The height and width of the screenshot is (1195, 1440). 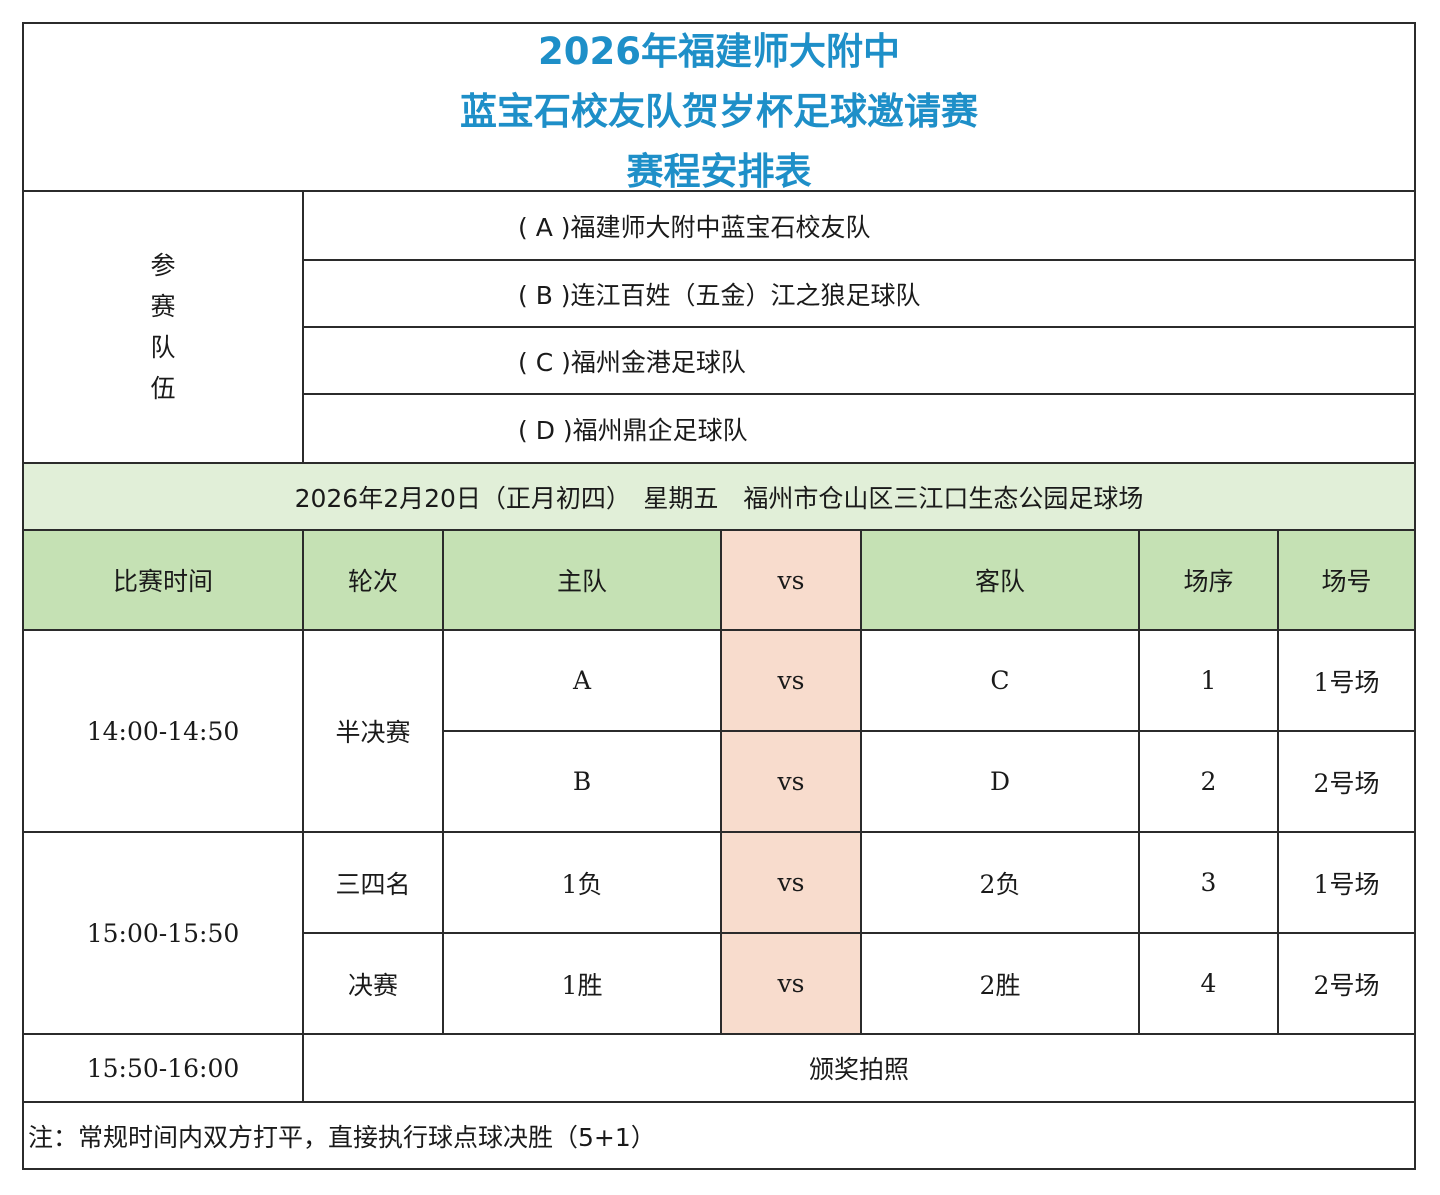 What do you see at coordinates (719, 51) in the screenshot?
I see `title-line-1: 2026年福建师大附中` at bounding box center [719, 51].